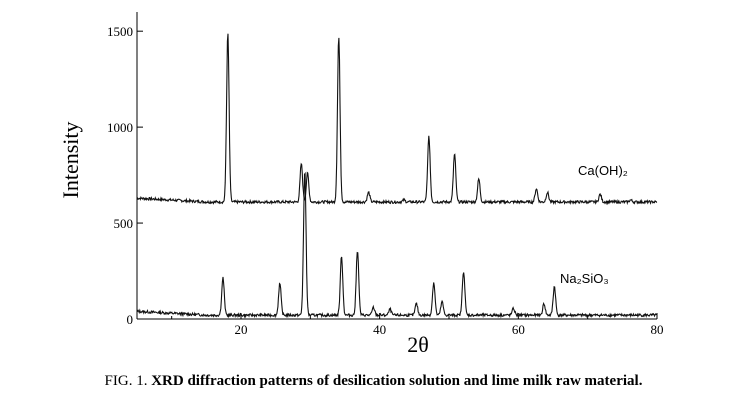 The width and height of the screenshot is (747, 420). I want to click on x-tick-label: 20, so click(241, 329).